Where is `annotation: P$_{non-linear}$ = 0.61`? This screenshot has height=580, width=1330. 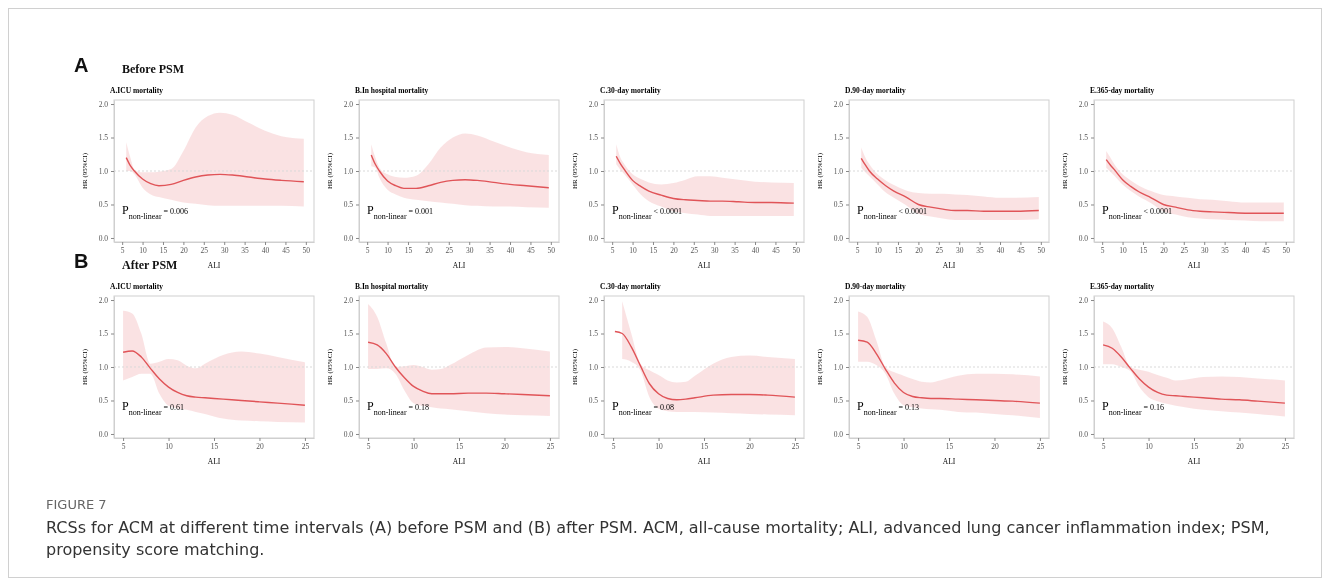
annotation: P$_{non-linear}$ = 0.61 is located at coordinates (153, 408).